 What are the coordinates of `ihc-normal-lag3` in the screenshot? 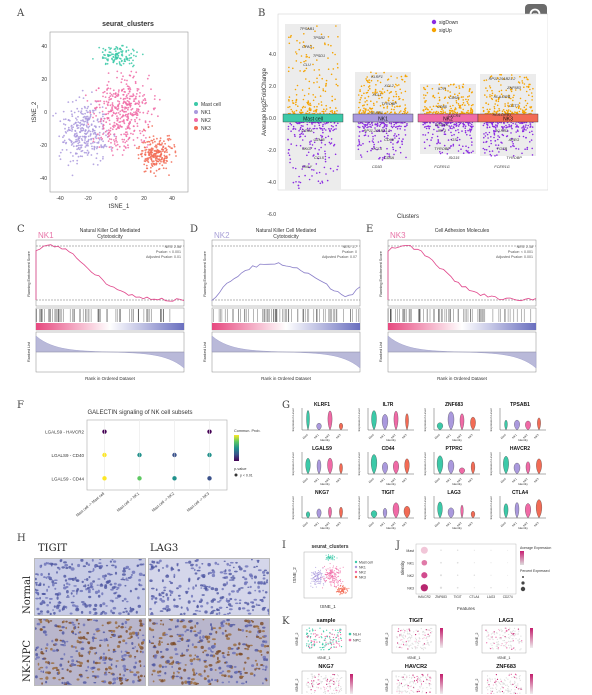 It's located at (209, 587).